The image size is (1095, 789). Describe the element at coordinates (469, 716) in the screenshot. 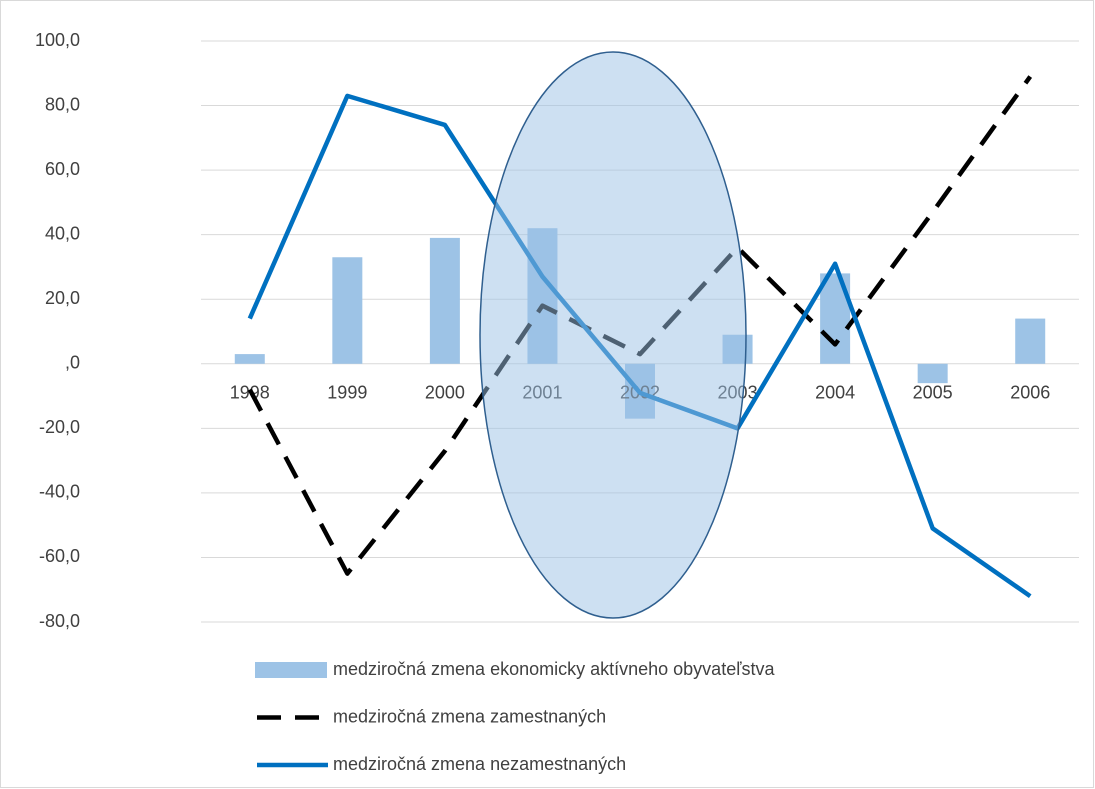

I see `legend-label: medziročná zmena zamestnaných` at that location.